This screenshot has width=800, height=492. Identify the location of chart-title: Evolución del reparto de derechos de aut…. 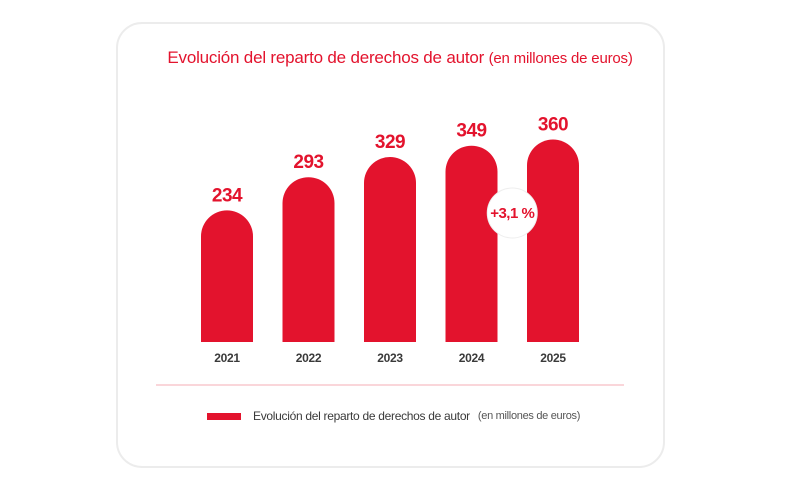
(400, 58).